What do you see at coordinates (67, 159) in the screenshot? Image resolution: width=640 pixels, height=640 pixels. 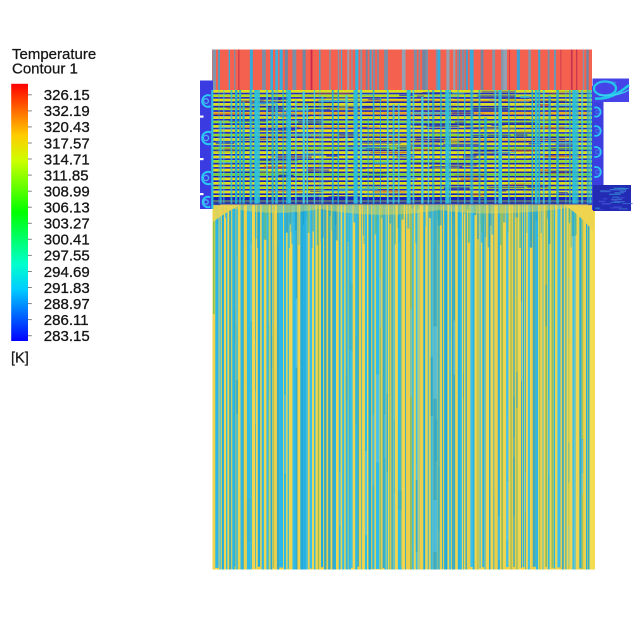 I see `svg-text: 314.71` at bounding box center [67, 159].